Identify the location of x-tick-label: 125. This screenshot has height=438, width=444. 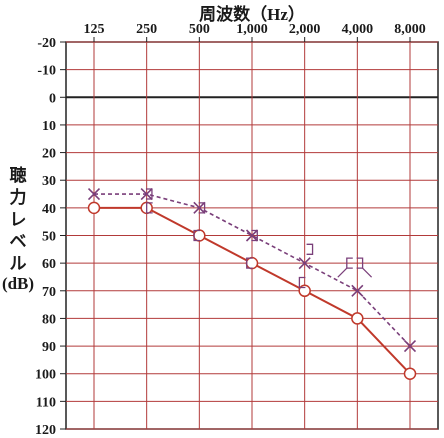
(94, 29).